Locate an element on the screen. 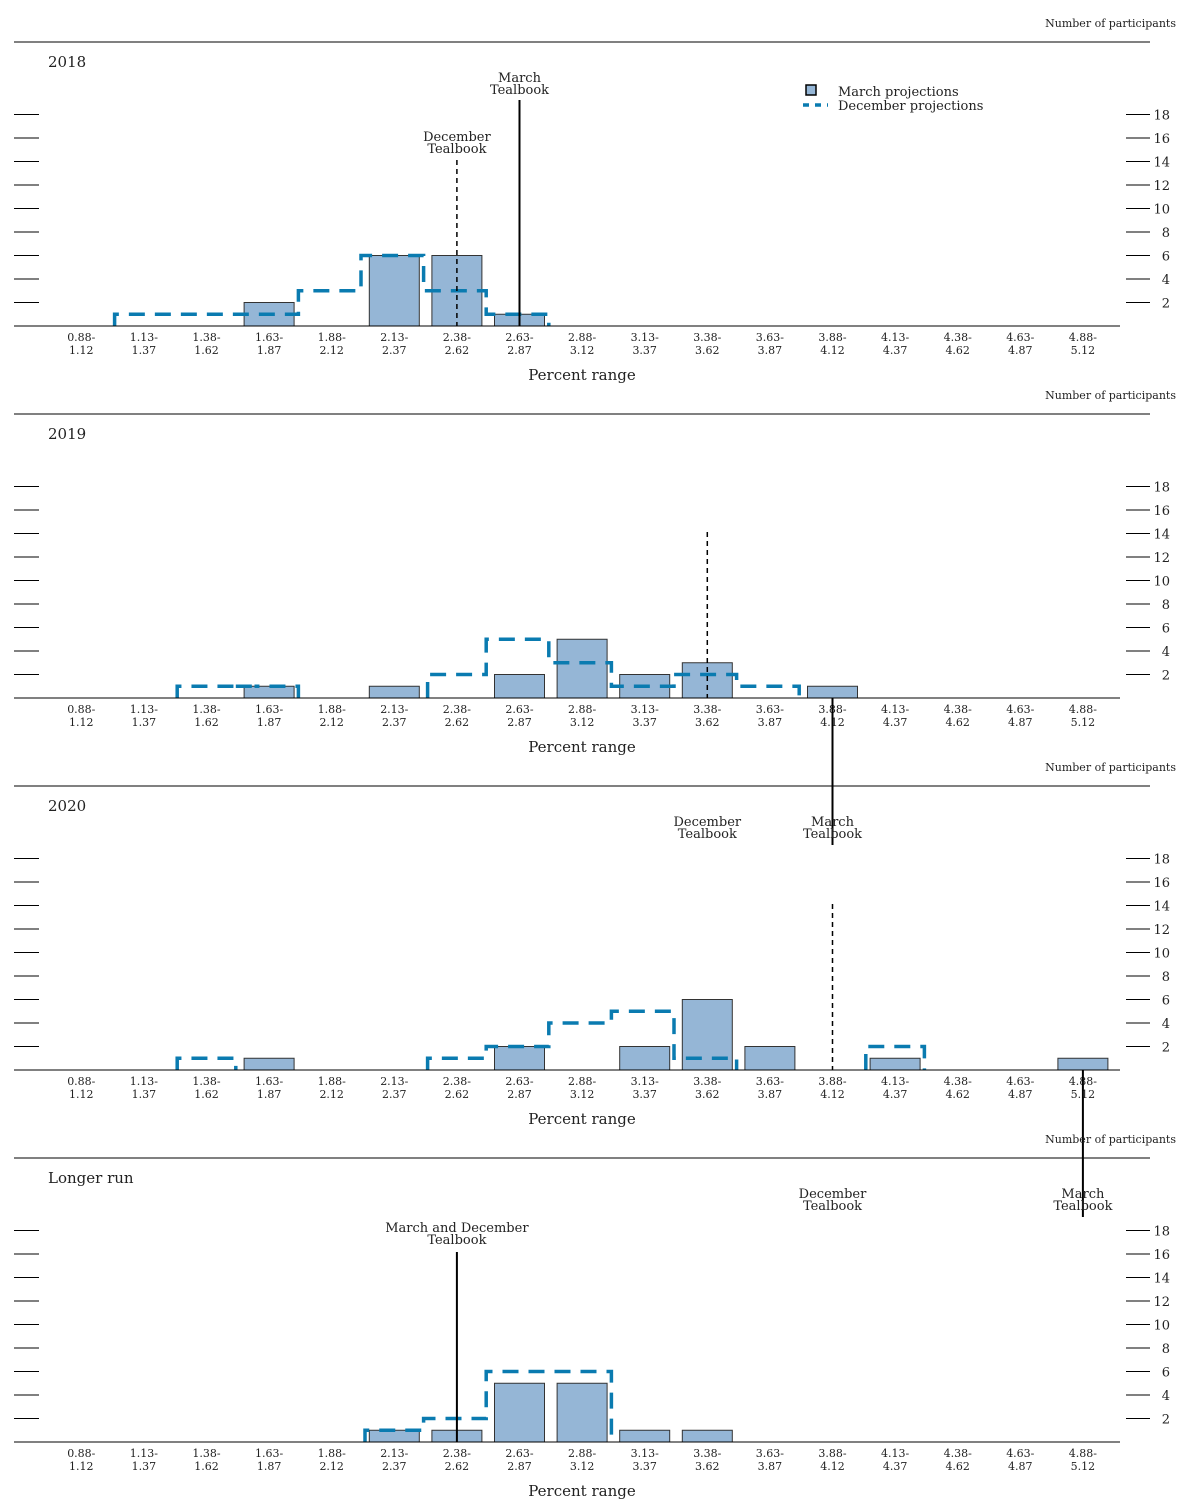 The width and height of the screenshot is (1182, 1499). x-tick-label: 4.88- is located at coordinates (1083, 709).